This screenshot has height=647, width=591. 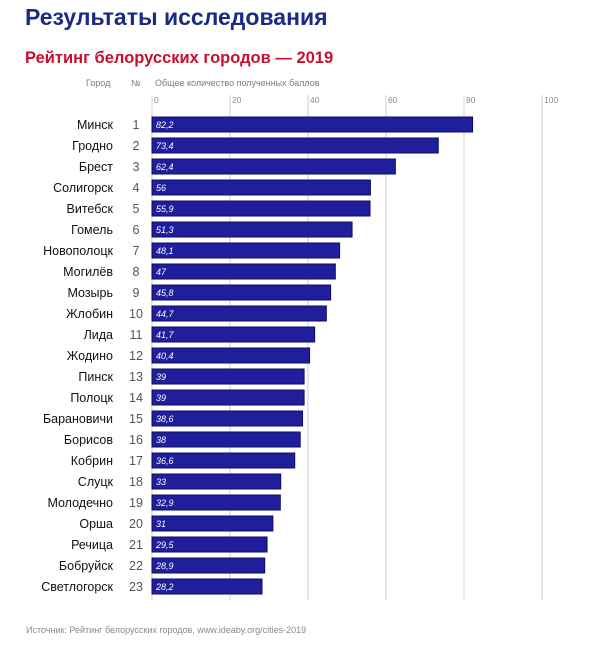 I want to click on rank-column-header: №, so click(x=136, y=83).